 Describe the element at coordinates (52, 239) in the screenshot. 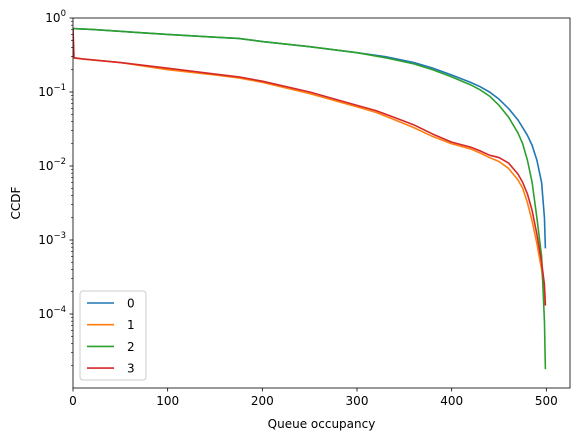

I see `y-tick-label: 10⁻³` at that location.